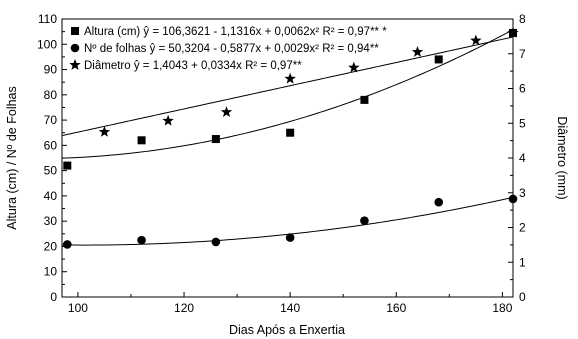  I want to click on y-tick-label: 100, so click(47, 44).